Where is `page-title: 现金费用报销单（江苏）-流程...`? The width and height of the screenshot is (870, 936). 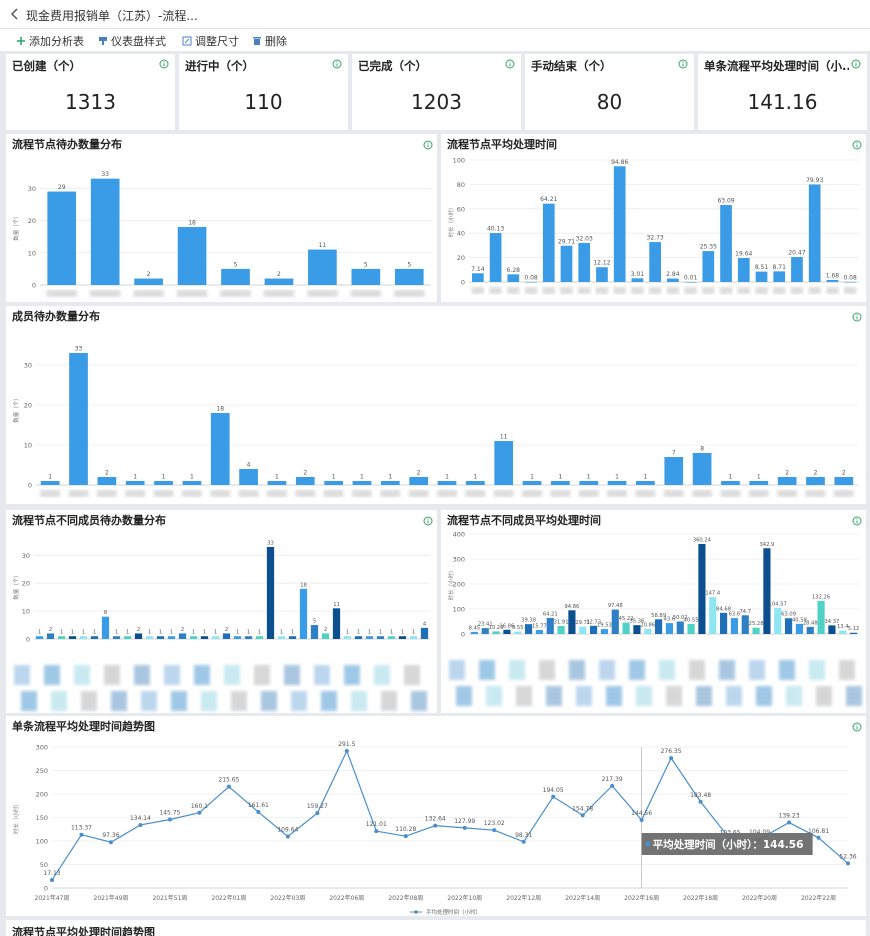 page-title: 现金费用报销单（江苏）-流程... is located at coordinates (112, 16).